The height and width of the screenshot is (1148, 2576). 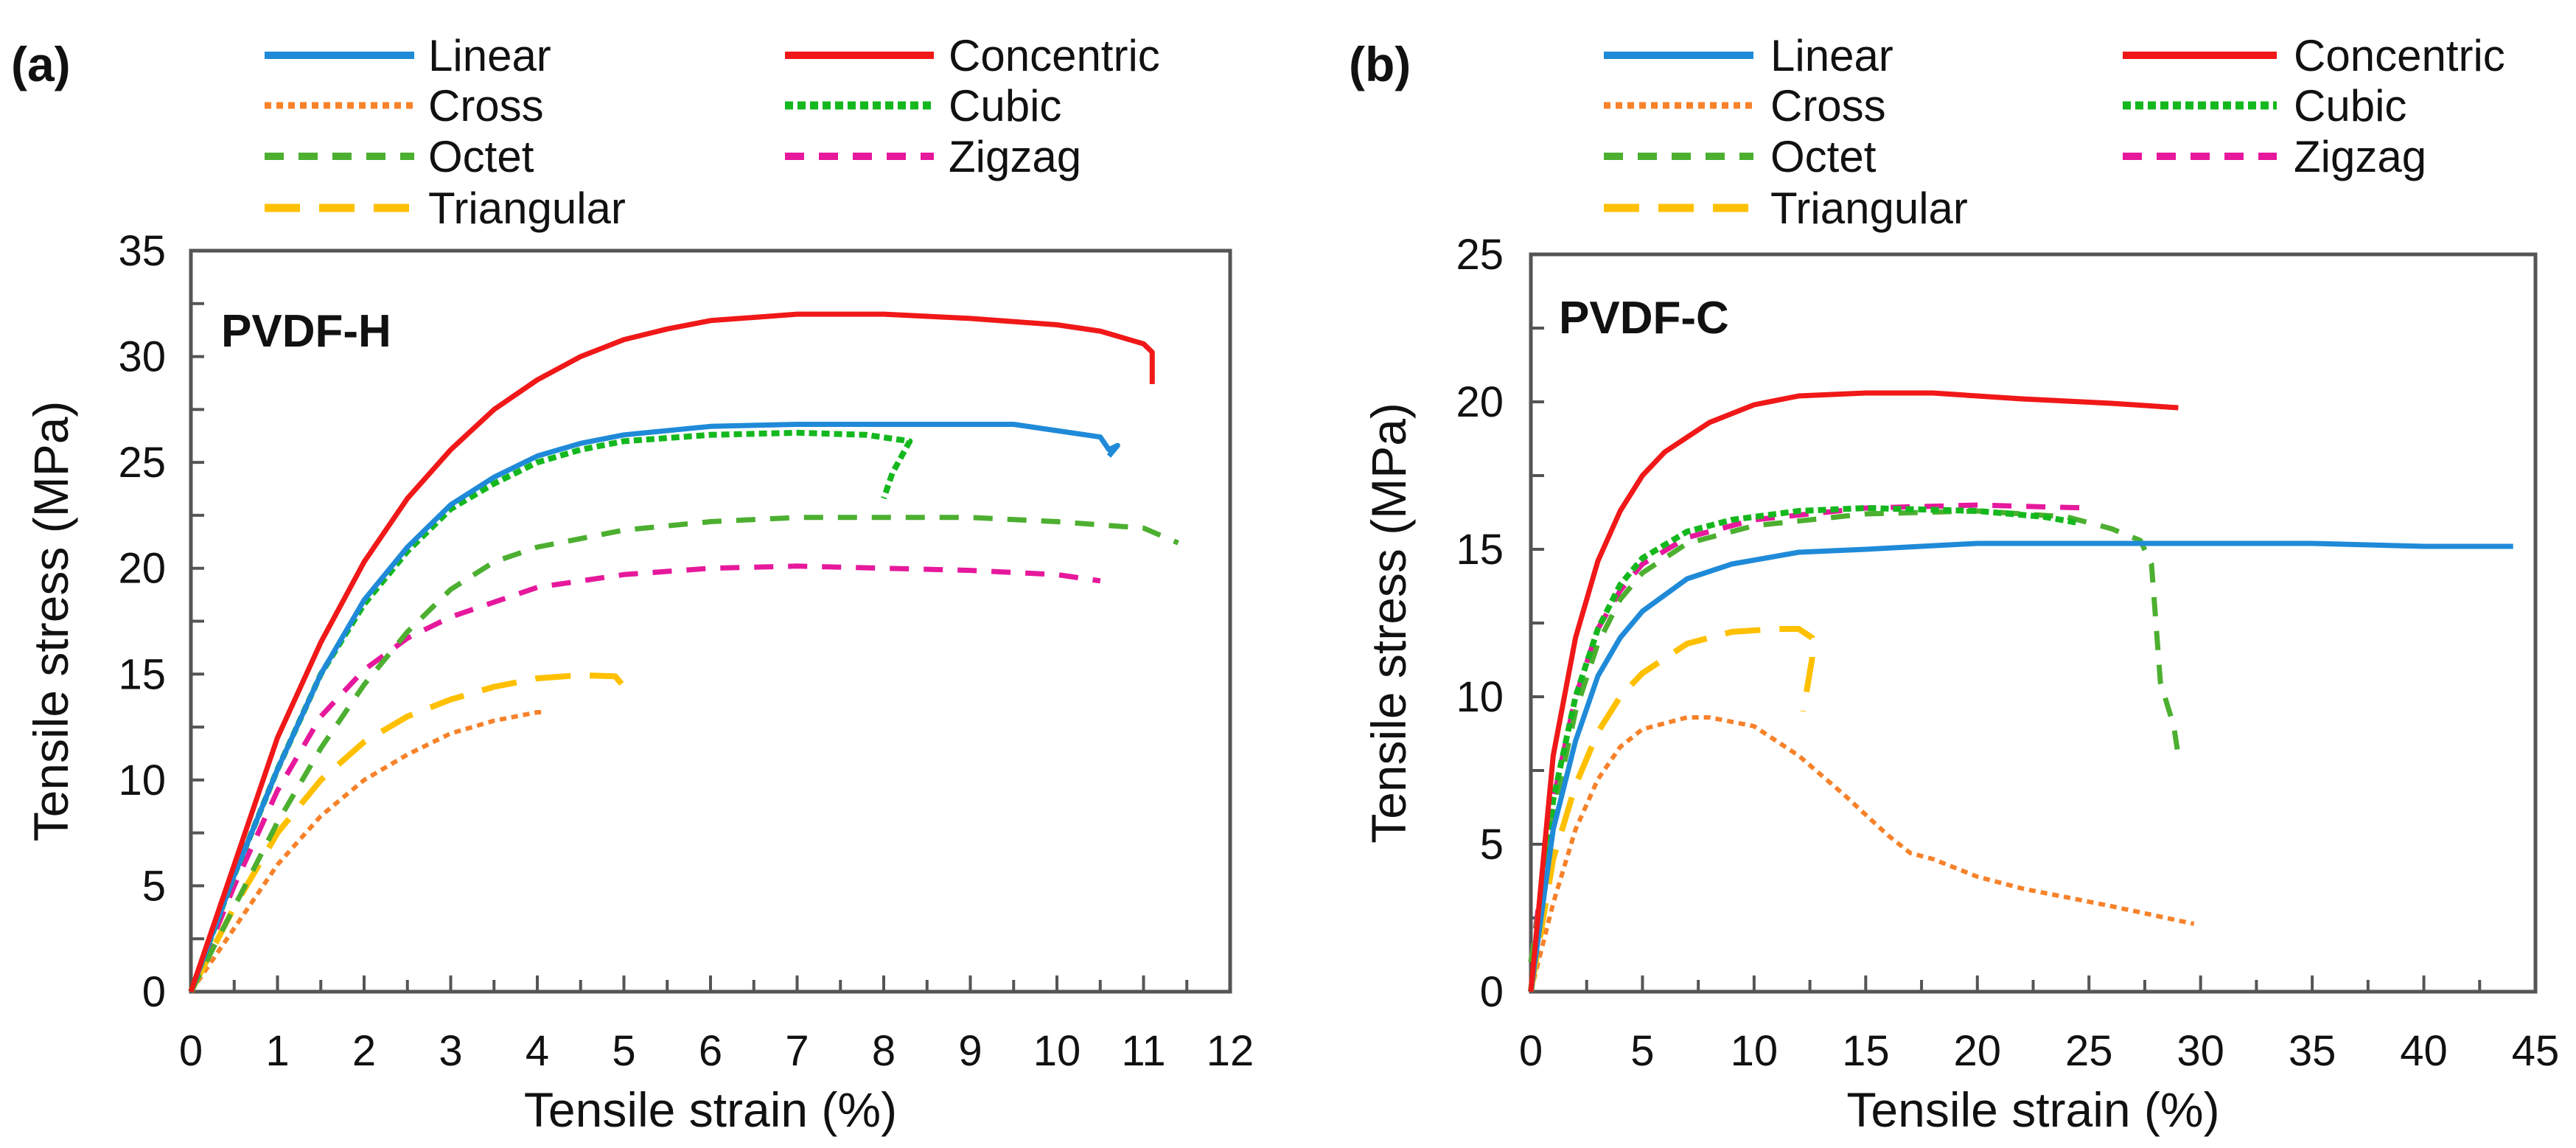 I want to click on x-tick-label: 15, so click(x=1866, y=1051).